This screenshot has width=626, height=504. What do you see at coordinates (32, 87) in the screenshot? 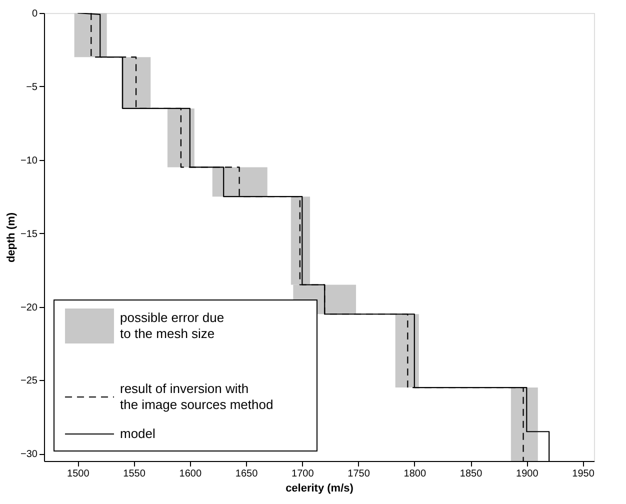
I see `y-tick-label: −5` at bounding box center [32, 87].